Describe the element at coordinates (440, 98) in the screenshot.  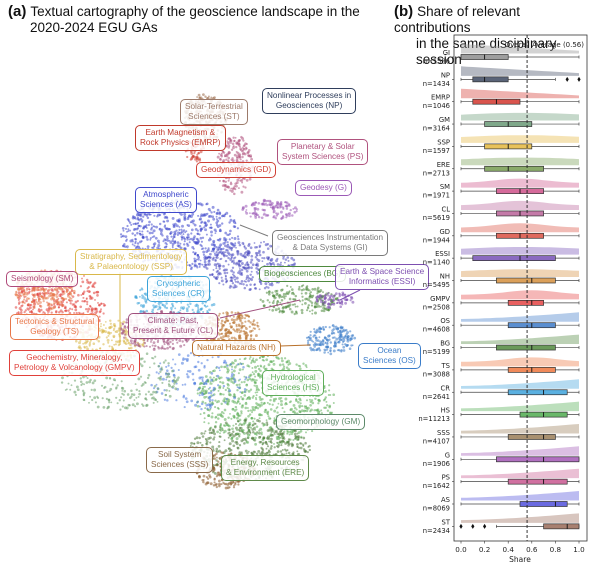
I see `y-label-emrp: EMRP` at that location.